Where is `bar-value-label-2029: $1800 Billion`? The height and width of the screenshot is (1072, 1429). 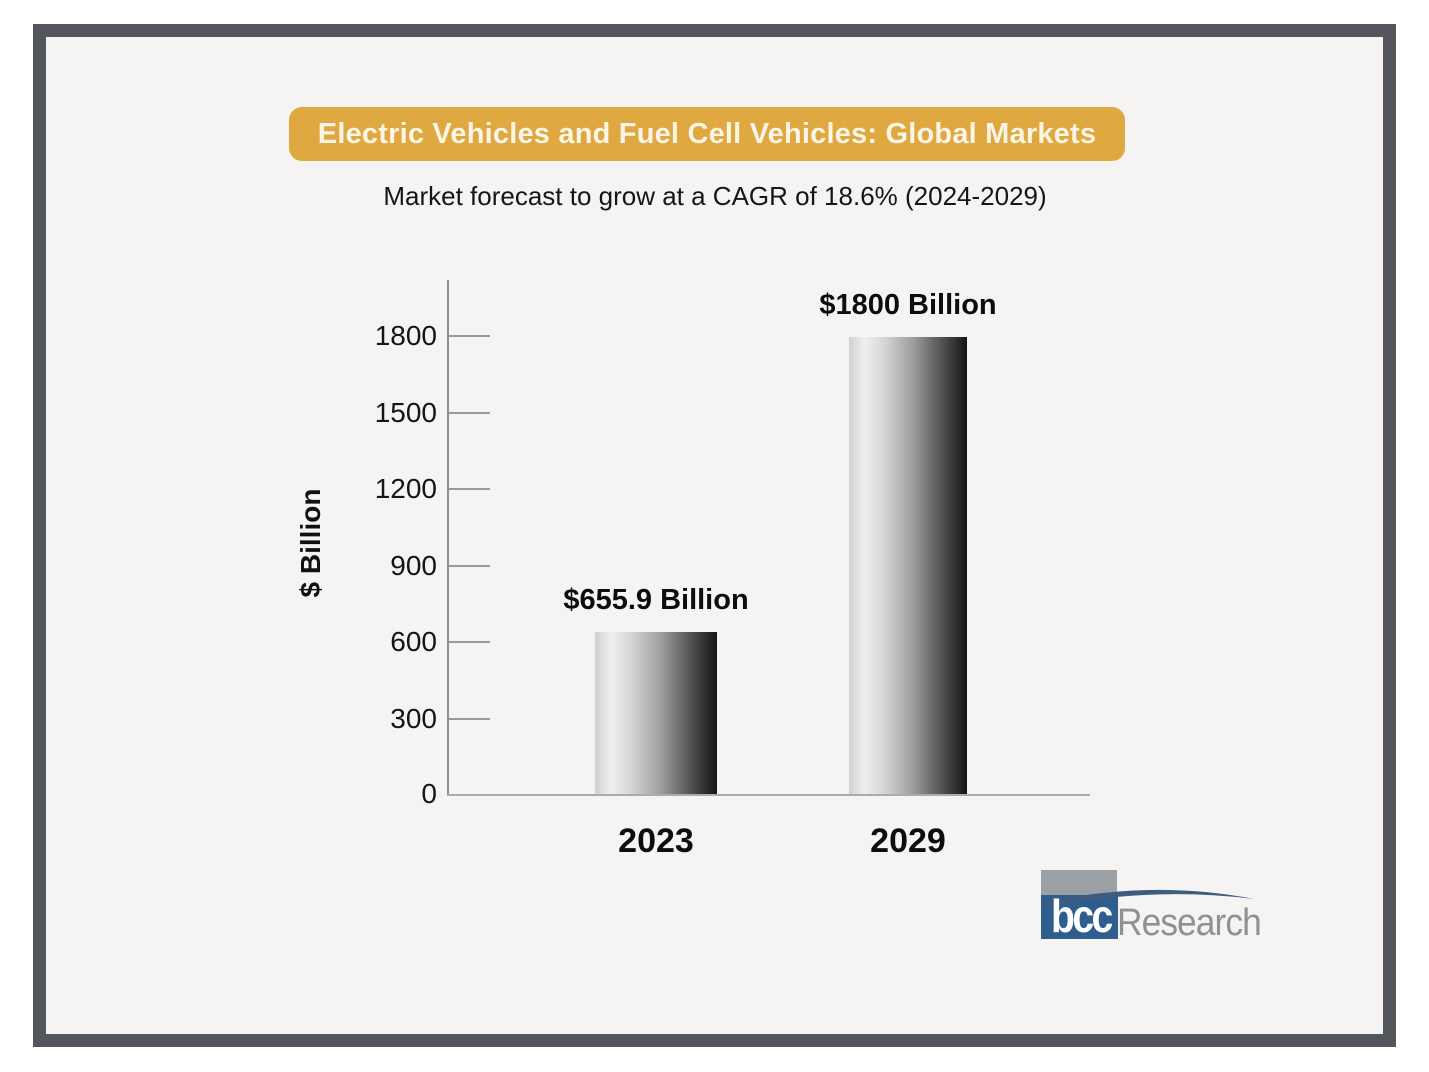 bar-value-label-2029: $1800 Billion is located at coordinates (908, 305).